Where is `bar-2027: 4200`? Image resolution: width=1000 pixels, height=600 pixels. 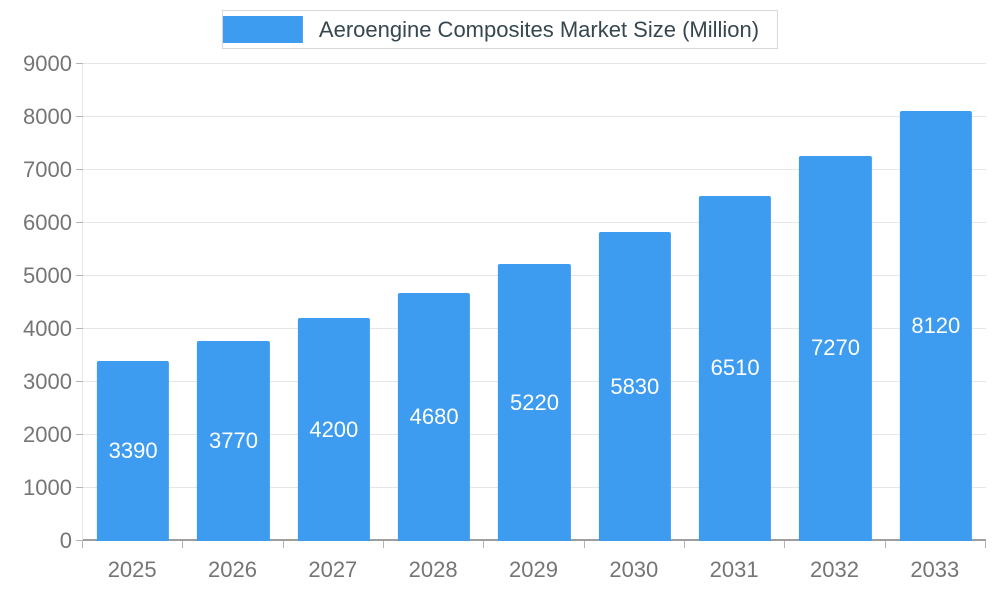 bar-2027: 4200 is located at coordinates (333, 429).